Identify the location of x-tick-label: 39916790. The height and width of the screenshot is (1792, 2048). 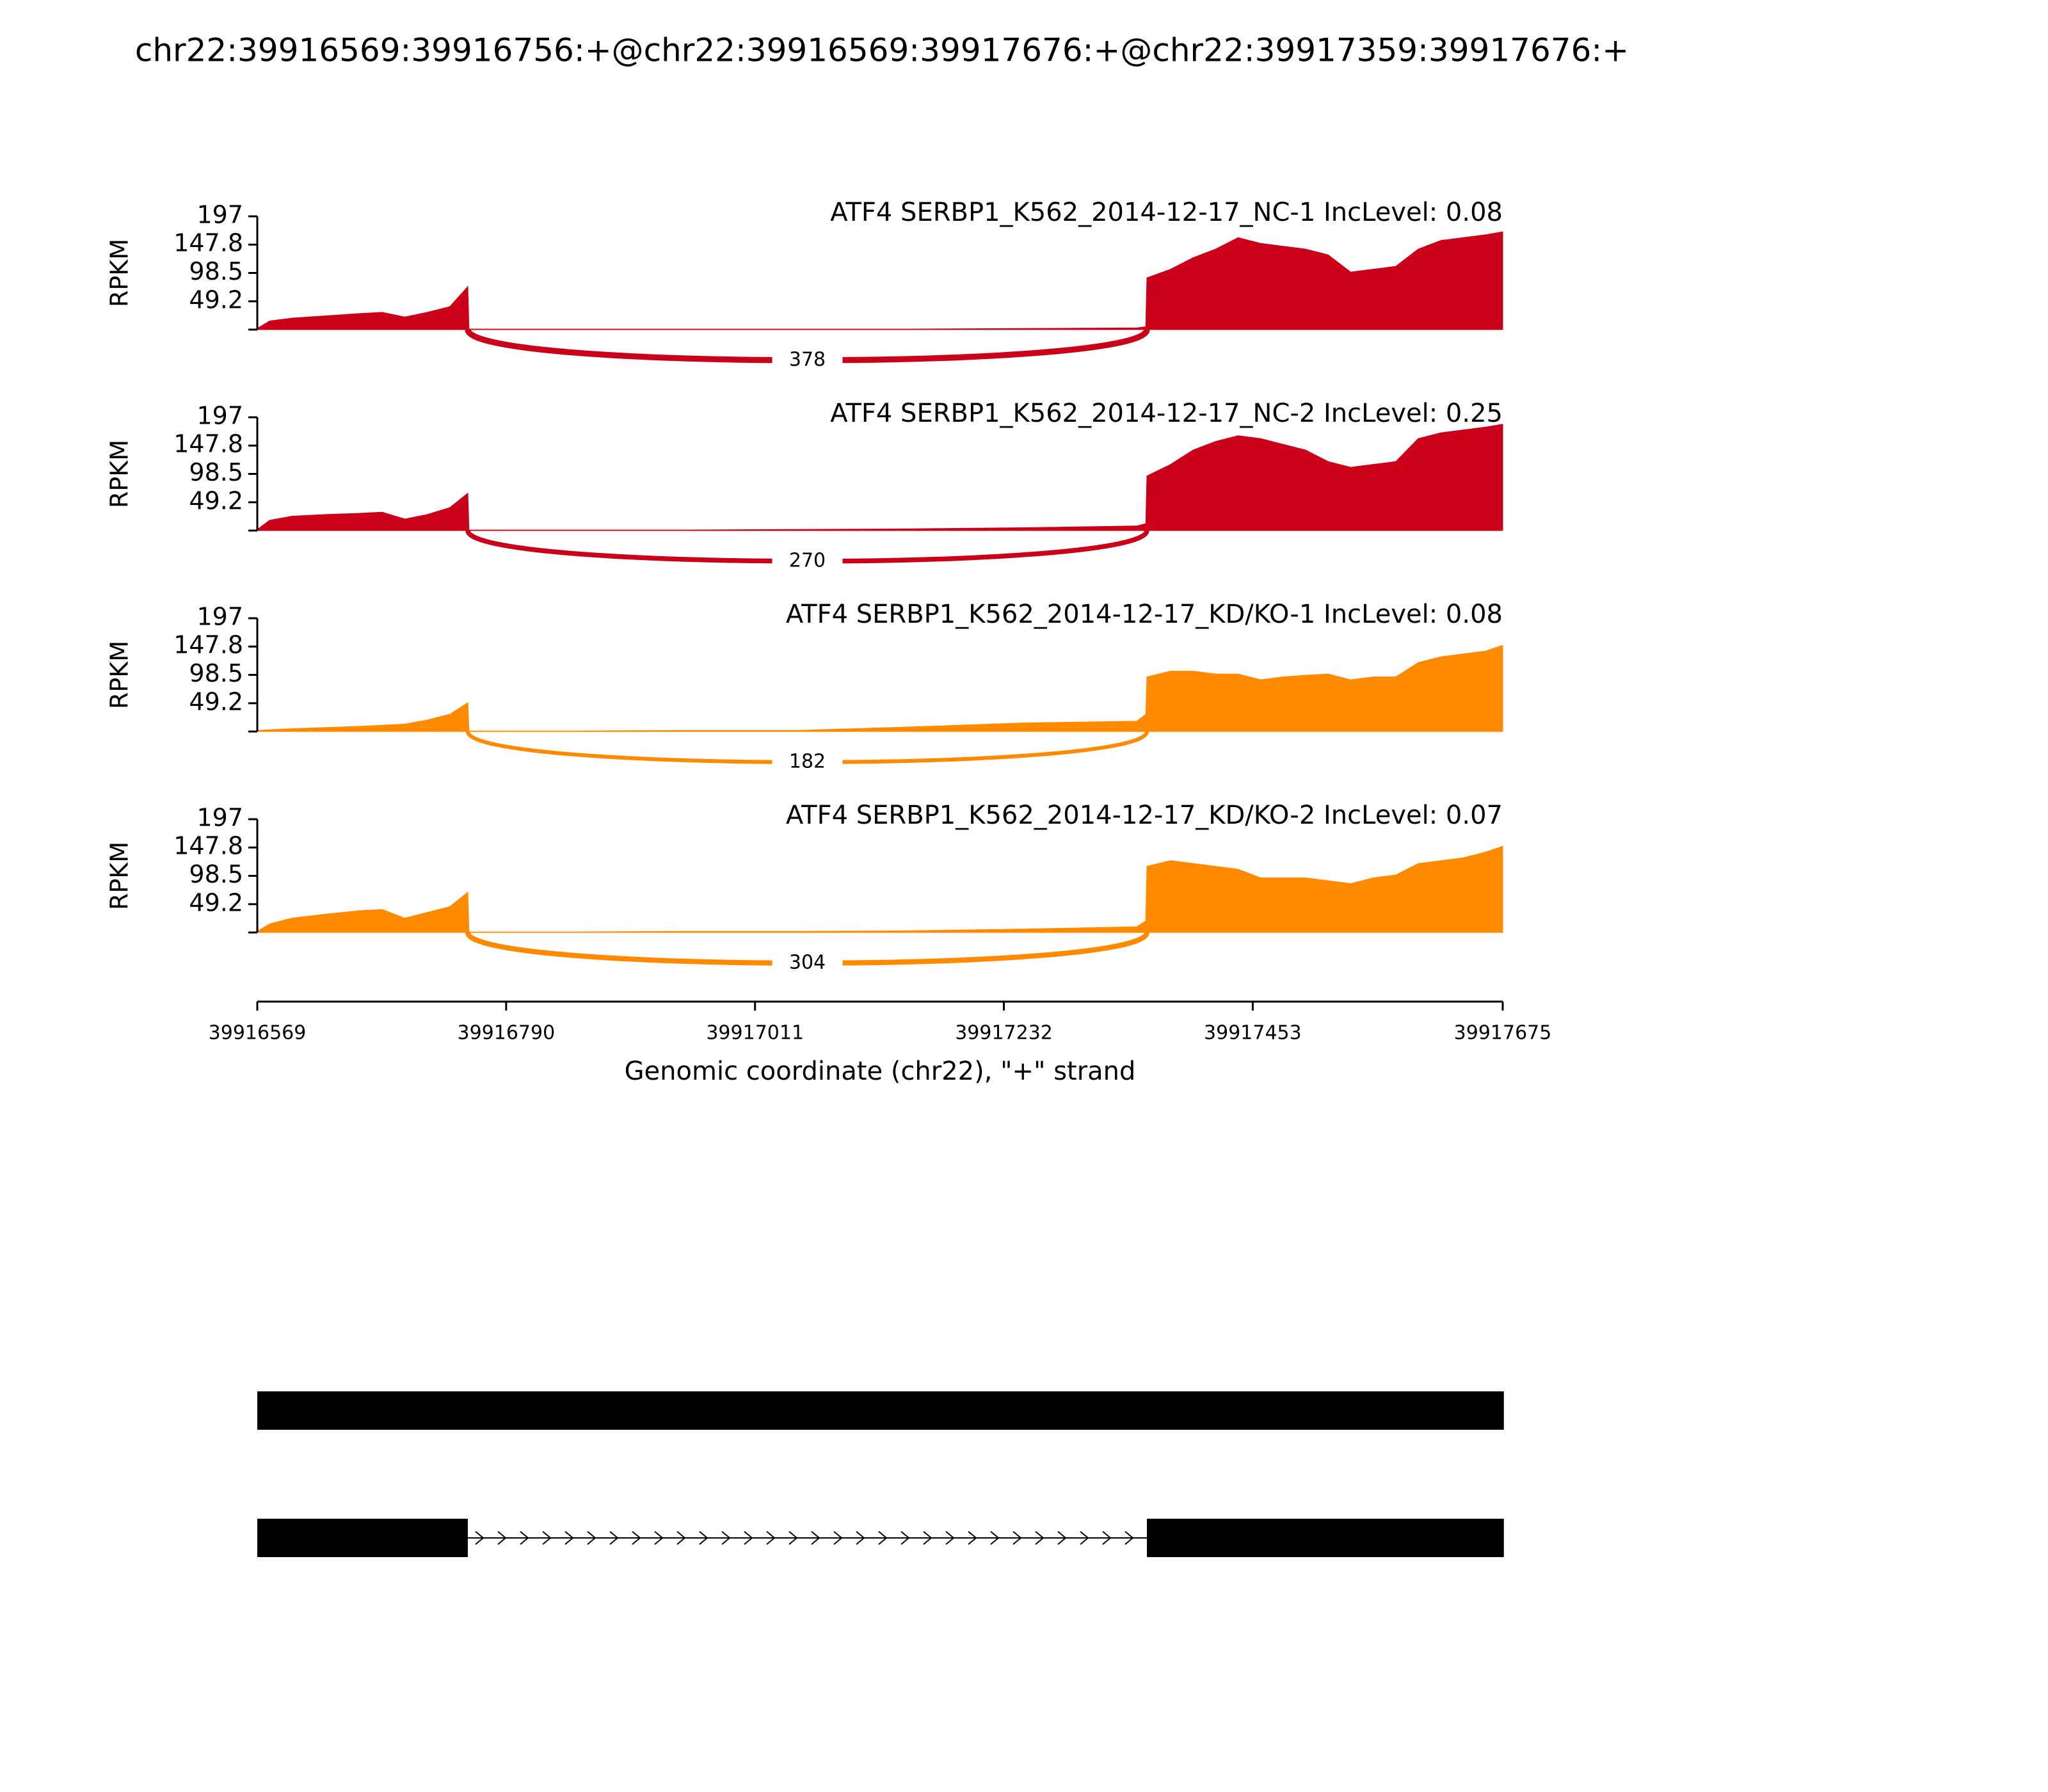
(506, 1033).